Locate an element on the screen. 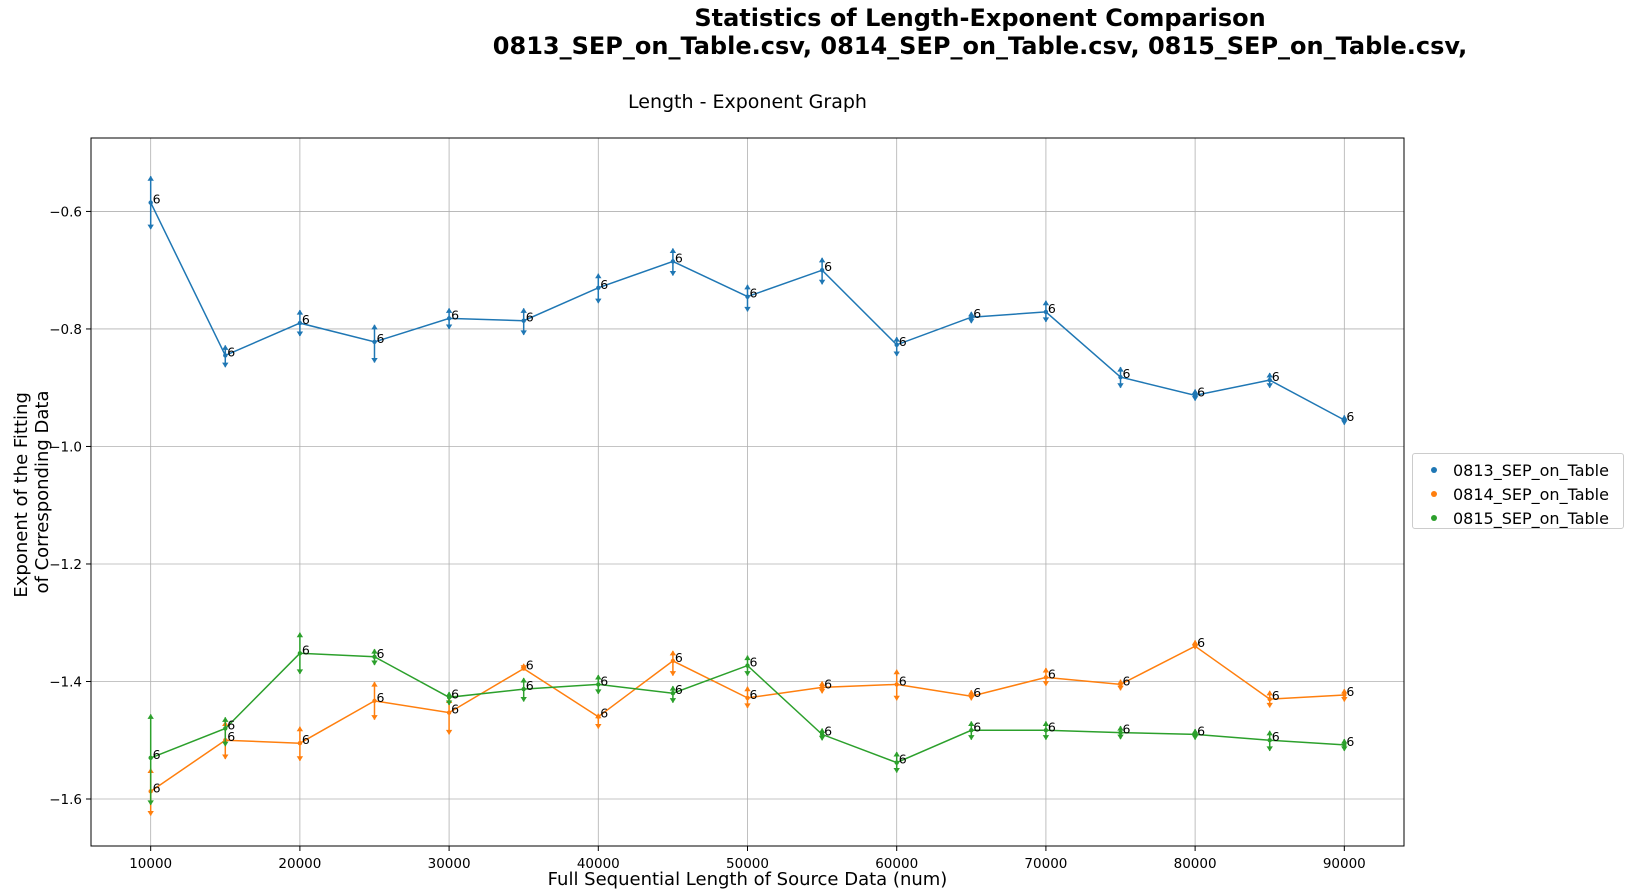 This screenshot has width=1633, height=895. figure-title-line-1: Statistics of Length-Exponent Comparison is located at coordinates (980, 18).